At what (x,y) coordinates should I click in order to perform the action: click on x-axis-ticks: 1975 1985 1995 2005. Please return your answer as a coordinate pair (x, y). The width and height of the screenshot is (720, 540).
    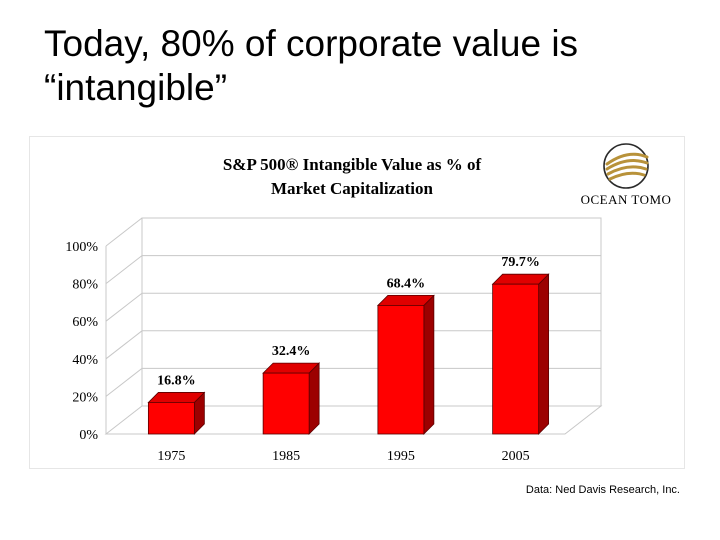
    Looking at the image, I should click on (343, 456).